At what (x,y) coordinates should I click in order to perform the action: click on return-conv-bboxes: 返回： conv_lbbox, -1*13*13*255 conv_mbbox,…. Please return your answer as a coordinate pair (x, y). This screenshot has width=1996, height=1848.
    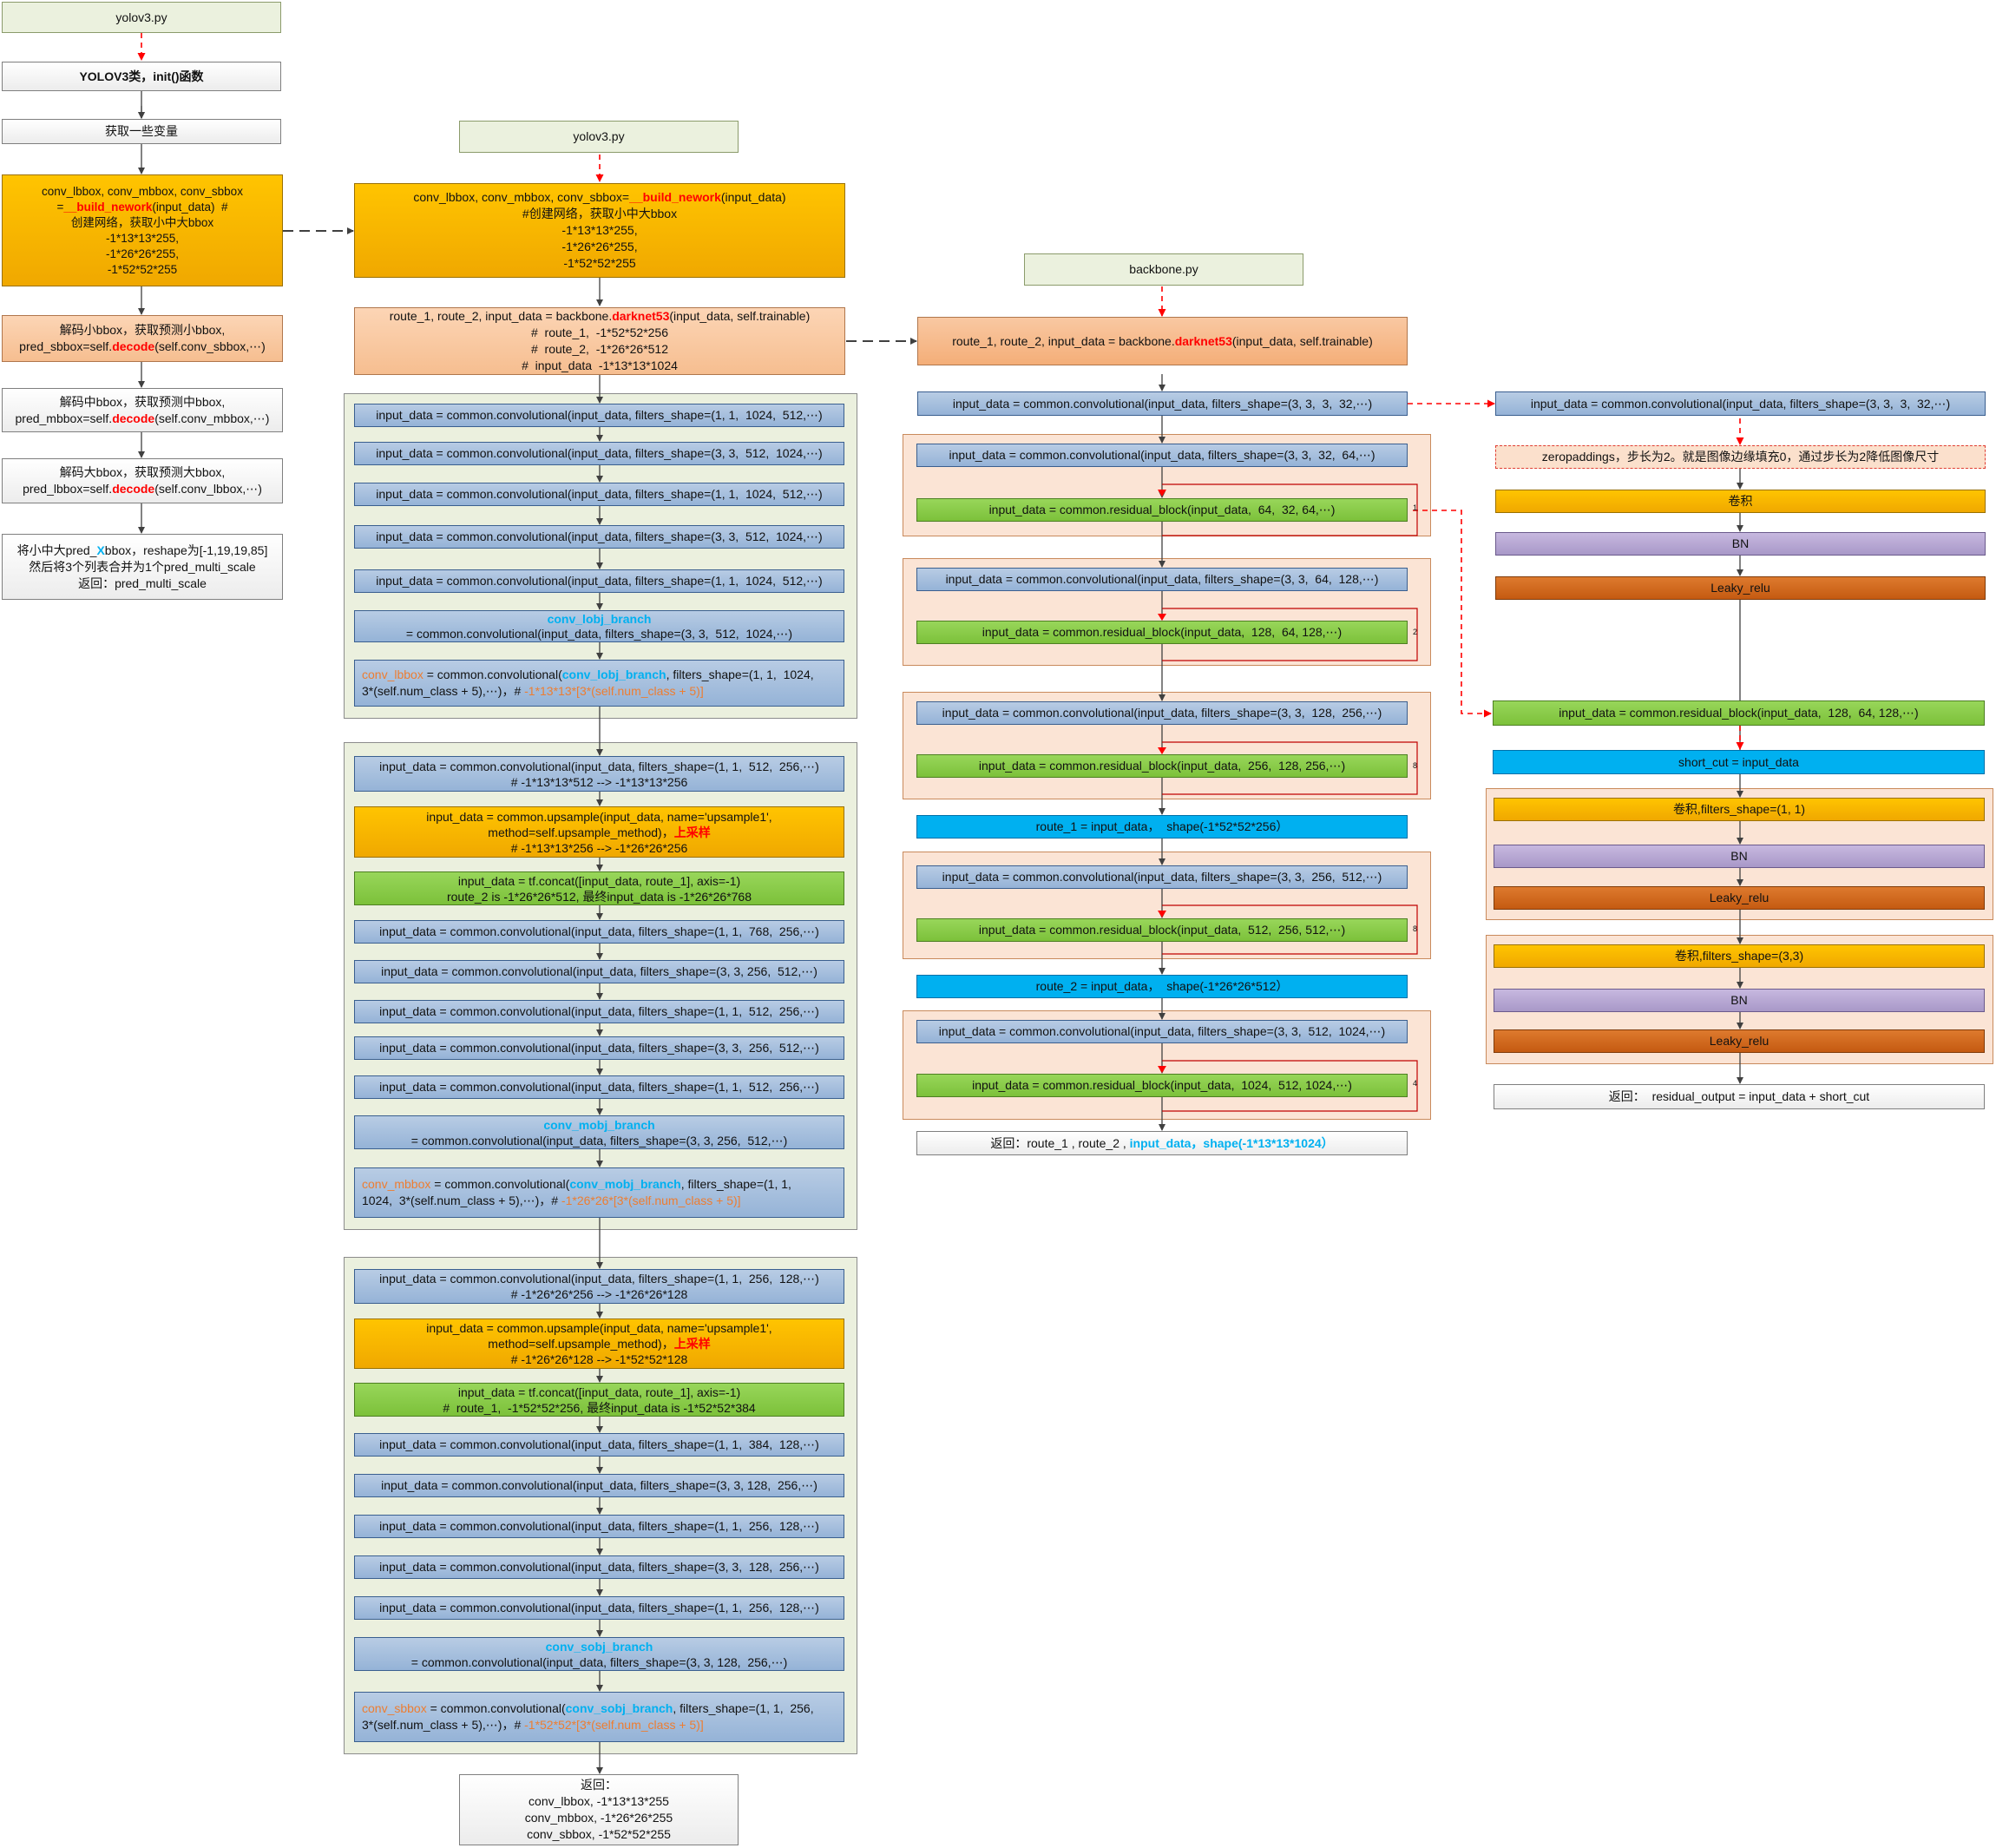
    Looking at the image, I should click on (599, 1809).